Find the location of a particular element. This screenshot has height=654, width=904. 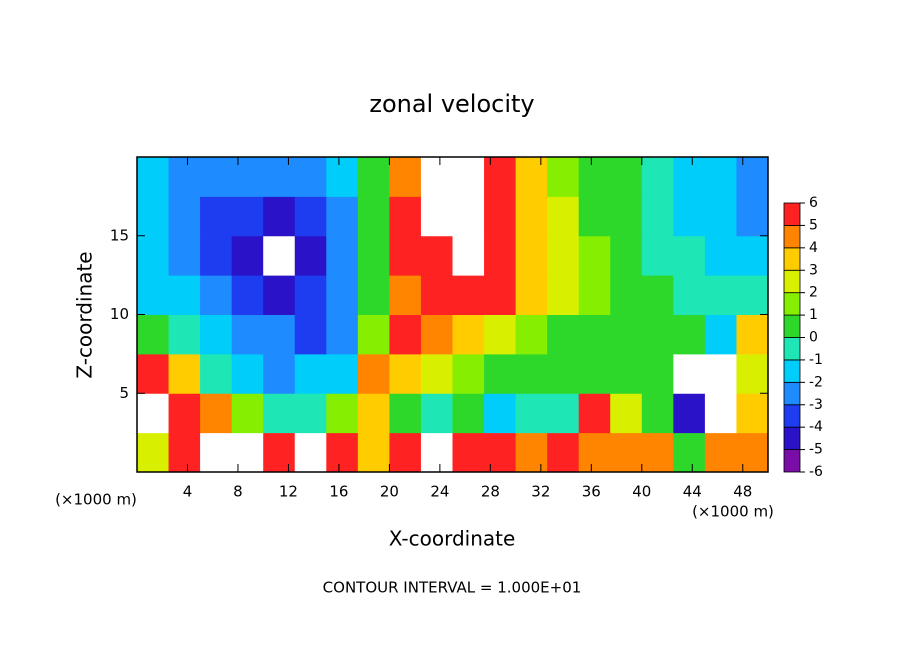

x-tick-label: 4 is located at coordinates (188, 492).